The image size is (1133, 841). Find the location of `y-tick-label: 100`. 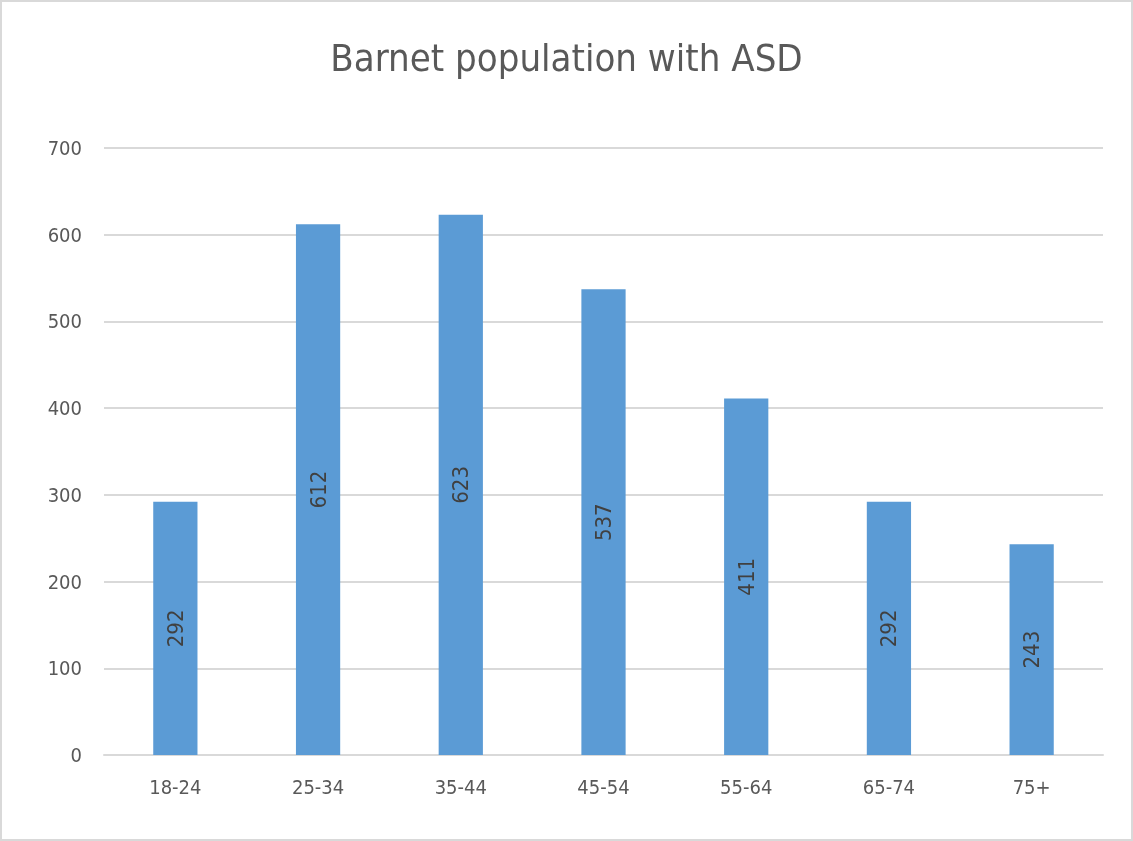

y-tick-label: 100 is located at coordinates (64, 668).